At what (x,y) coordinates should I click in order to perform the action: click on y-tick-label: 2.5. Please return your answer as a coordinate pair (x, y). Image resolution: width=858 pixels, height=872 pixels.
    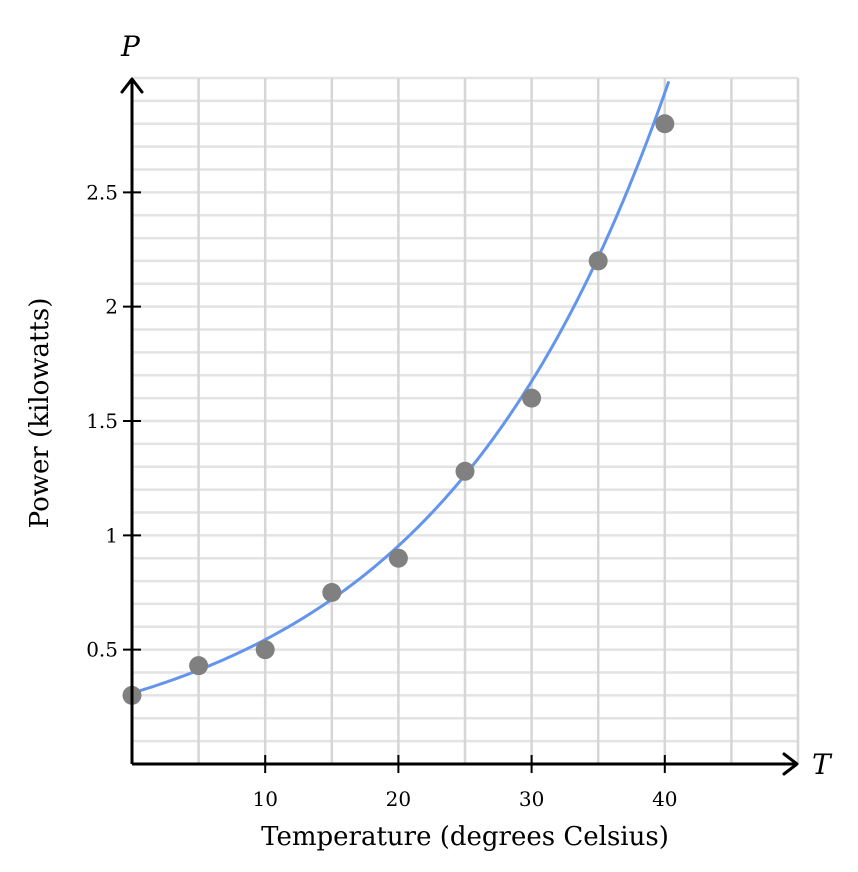
    Looking at the image, I should click on (102, 192).